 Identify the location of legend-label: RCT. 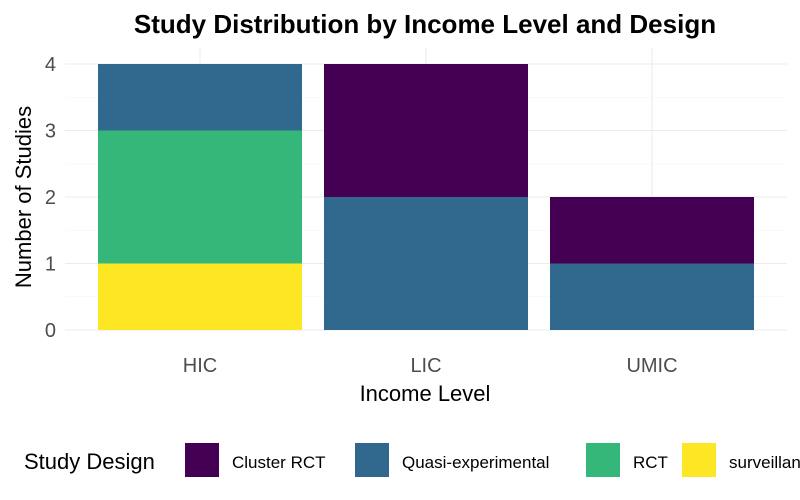
(650, 462).